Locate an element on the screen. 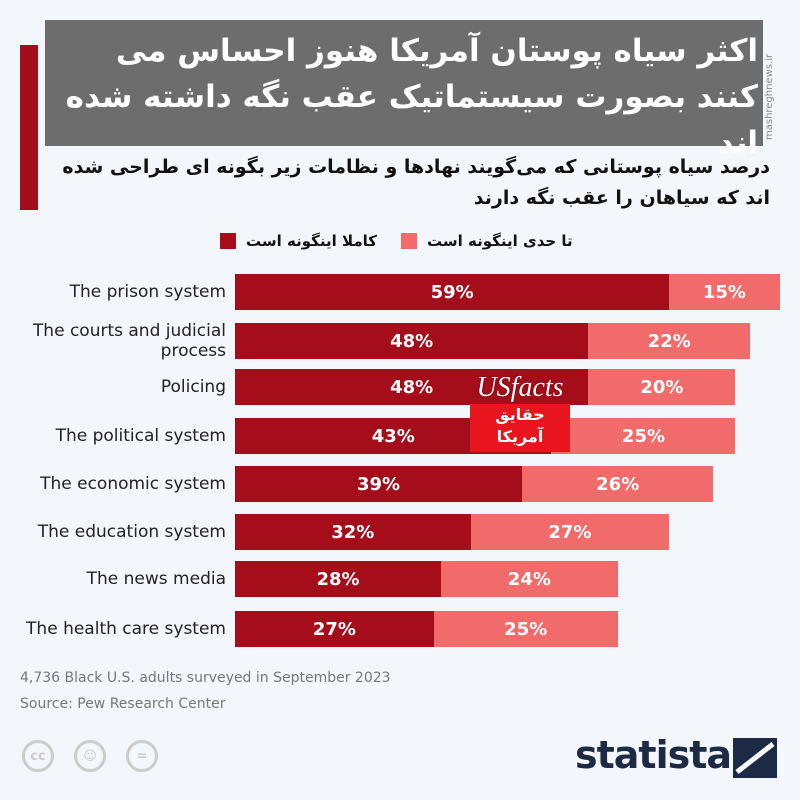 The height and width of the screenshot is (800, 800). no-derivatives-icon: = is located at coordinates (142, 756).